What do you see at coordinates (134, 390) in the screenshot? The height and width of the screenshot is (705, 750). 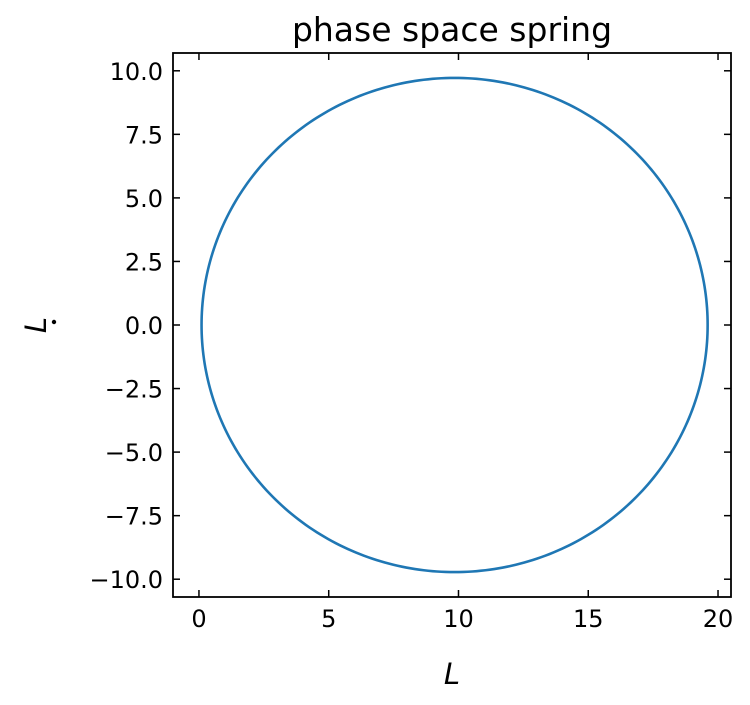 I see `y-tick-label: −2.5` at bounding box center [134, 390].